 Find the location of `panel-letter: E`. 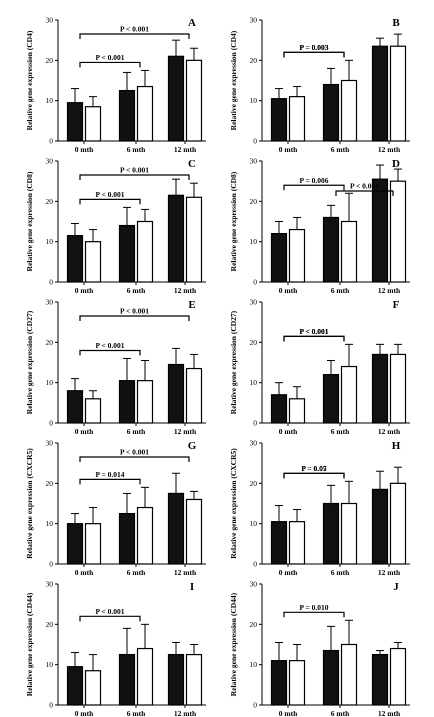

panel-letter: E is located at coordinates (191, 305).